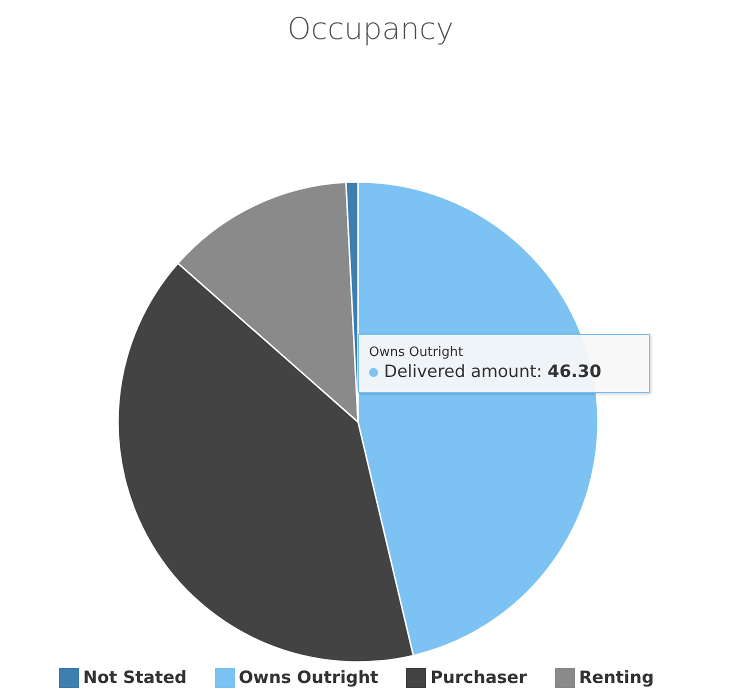  What do you see at coordinates (308, 678) in the screenshot?
I see `legend-label: Owns Outright` at bounding box center [308, 678].